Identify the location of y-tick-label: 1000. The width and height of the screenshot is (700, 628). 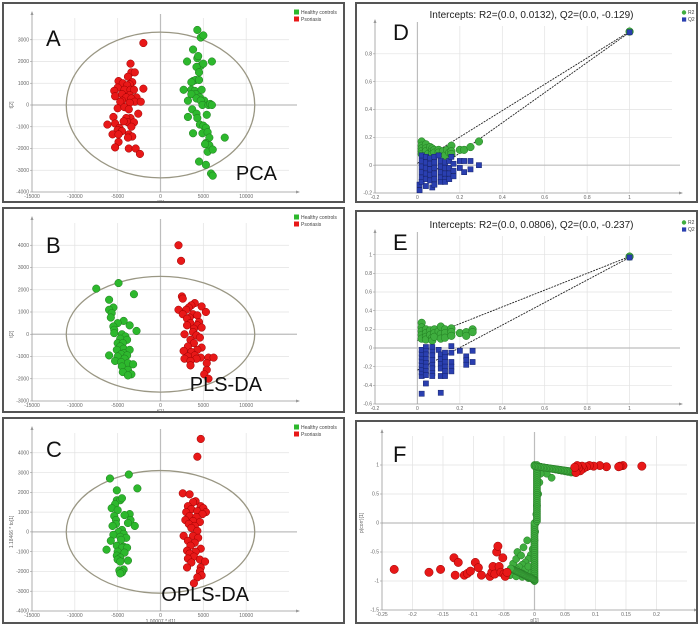
(23, 513).